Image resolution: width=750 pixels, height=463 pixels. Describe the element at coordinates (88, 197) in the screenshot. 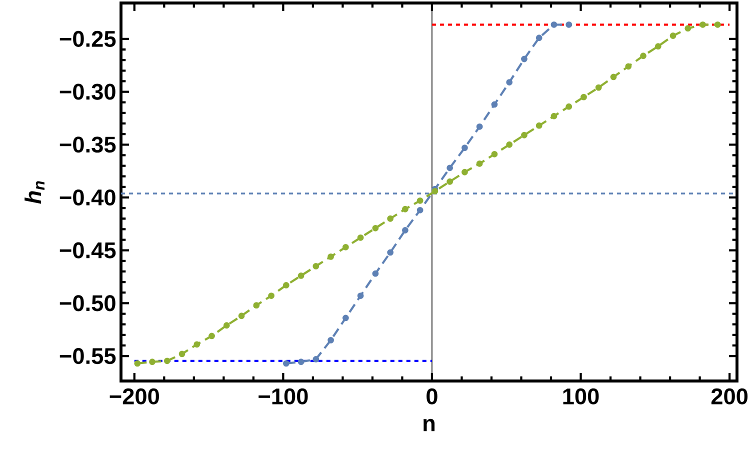

I see `y-tick-label: −0.40` at that location.